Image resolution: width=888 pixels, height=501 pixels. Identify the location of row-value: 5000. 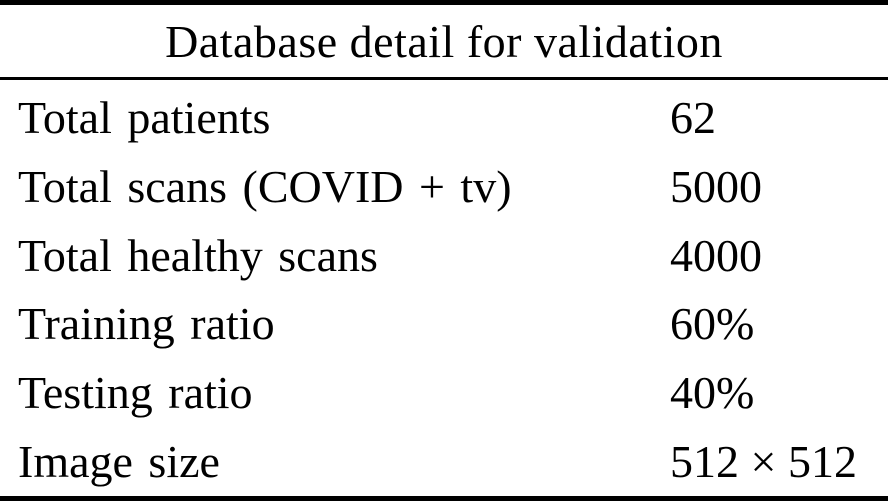
(716, 186).